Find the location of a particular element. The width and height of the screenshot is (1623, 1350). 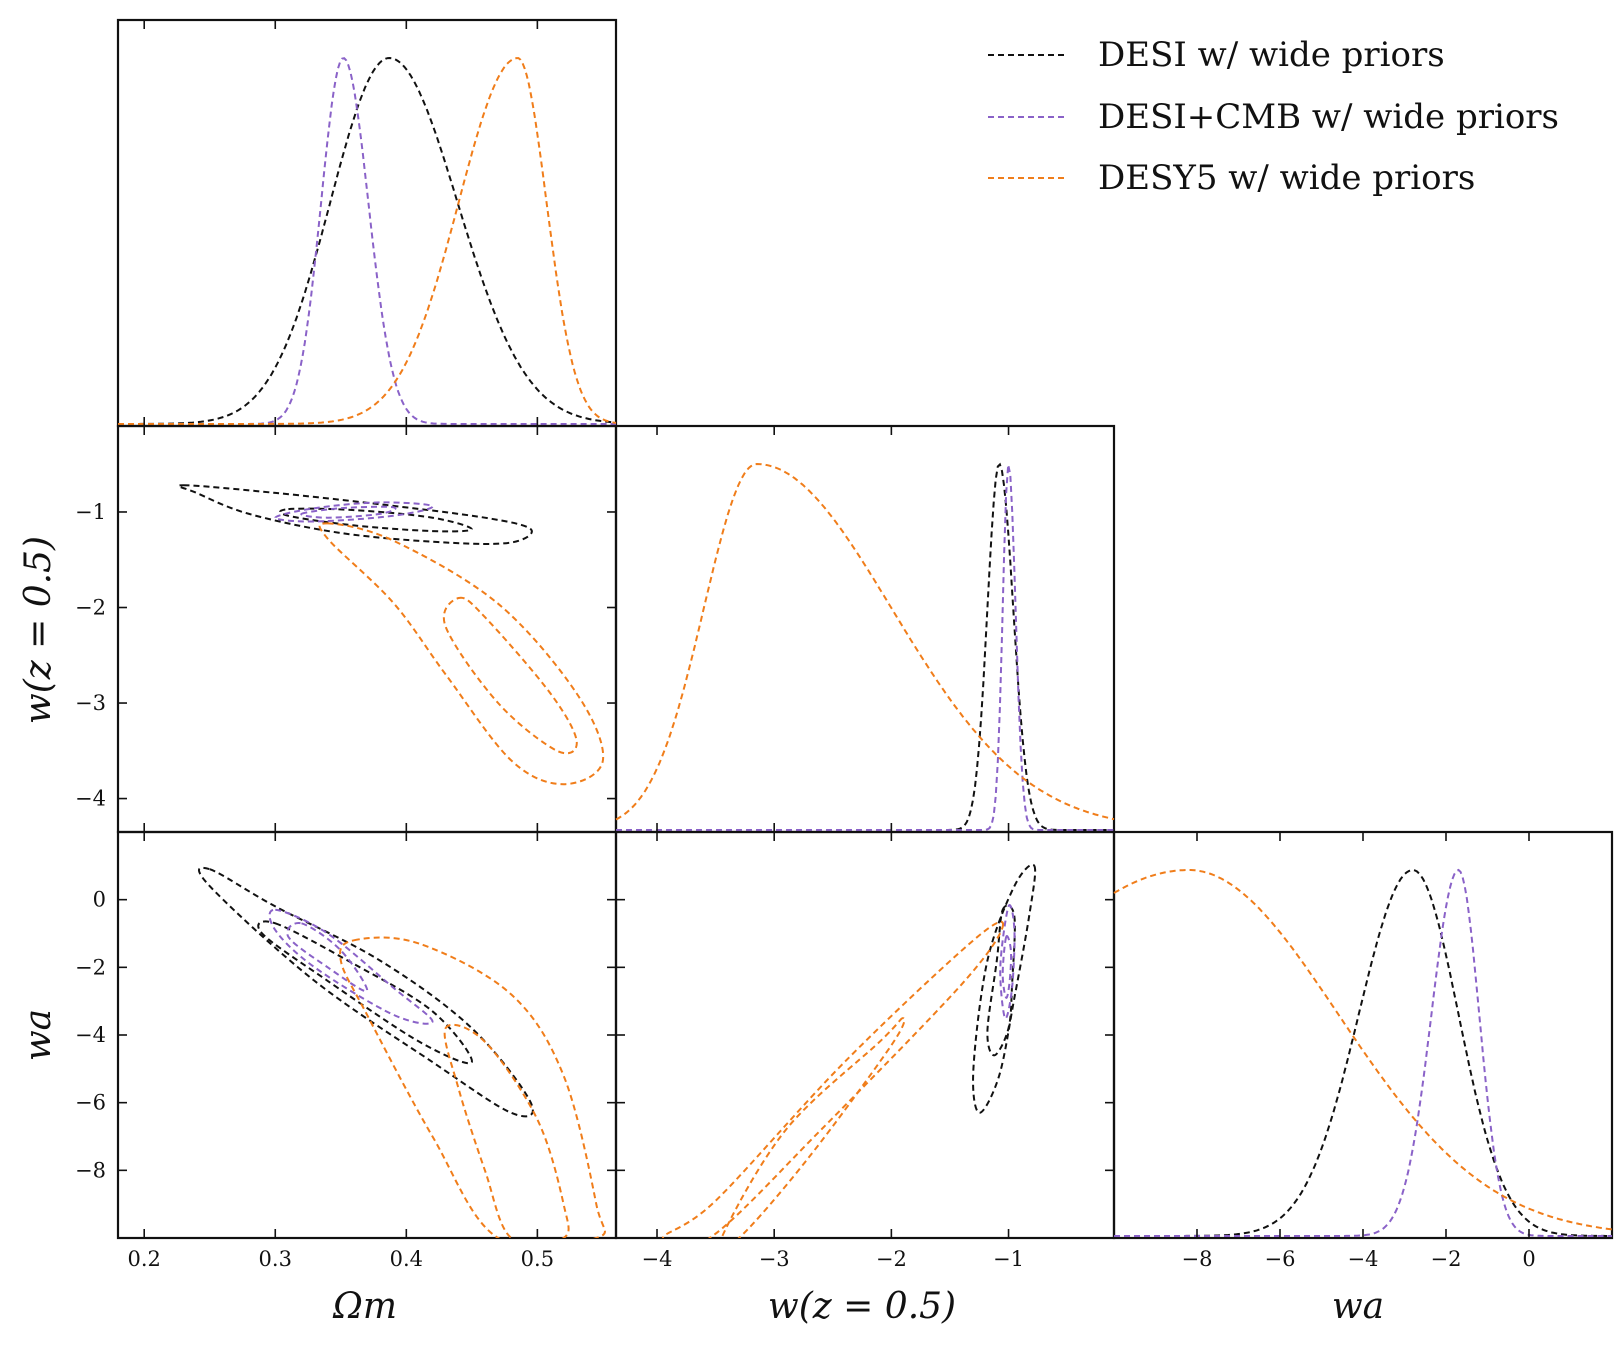

x-tick-label: −6 is located at coordinates (1280, 1259).